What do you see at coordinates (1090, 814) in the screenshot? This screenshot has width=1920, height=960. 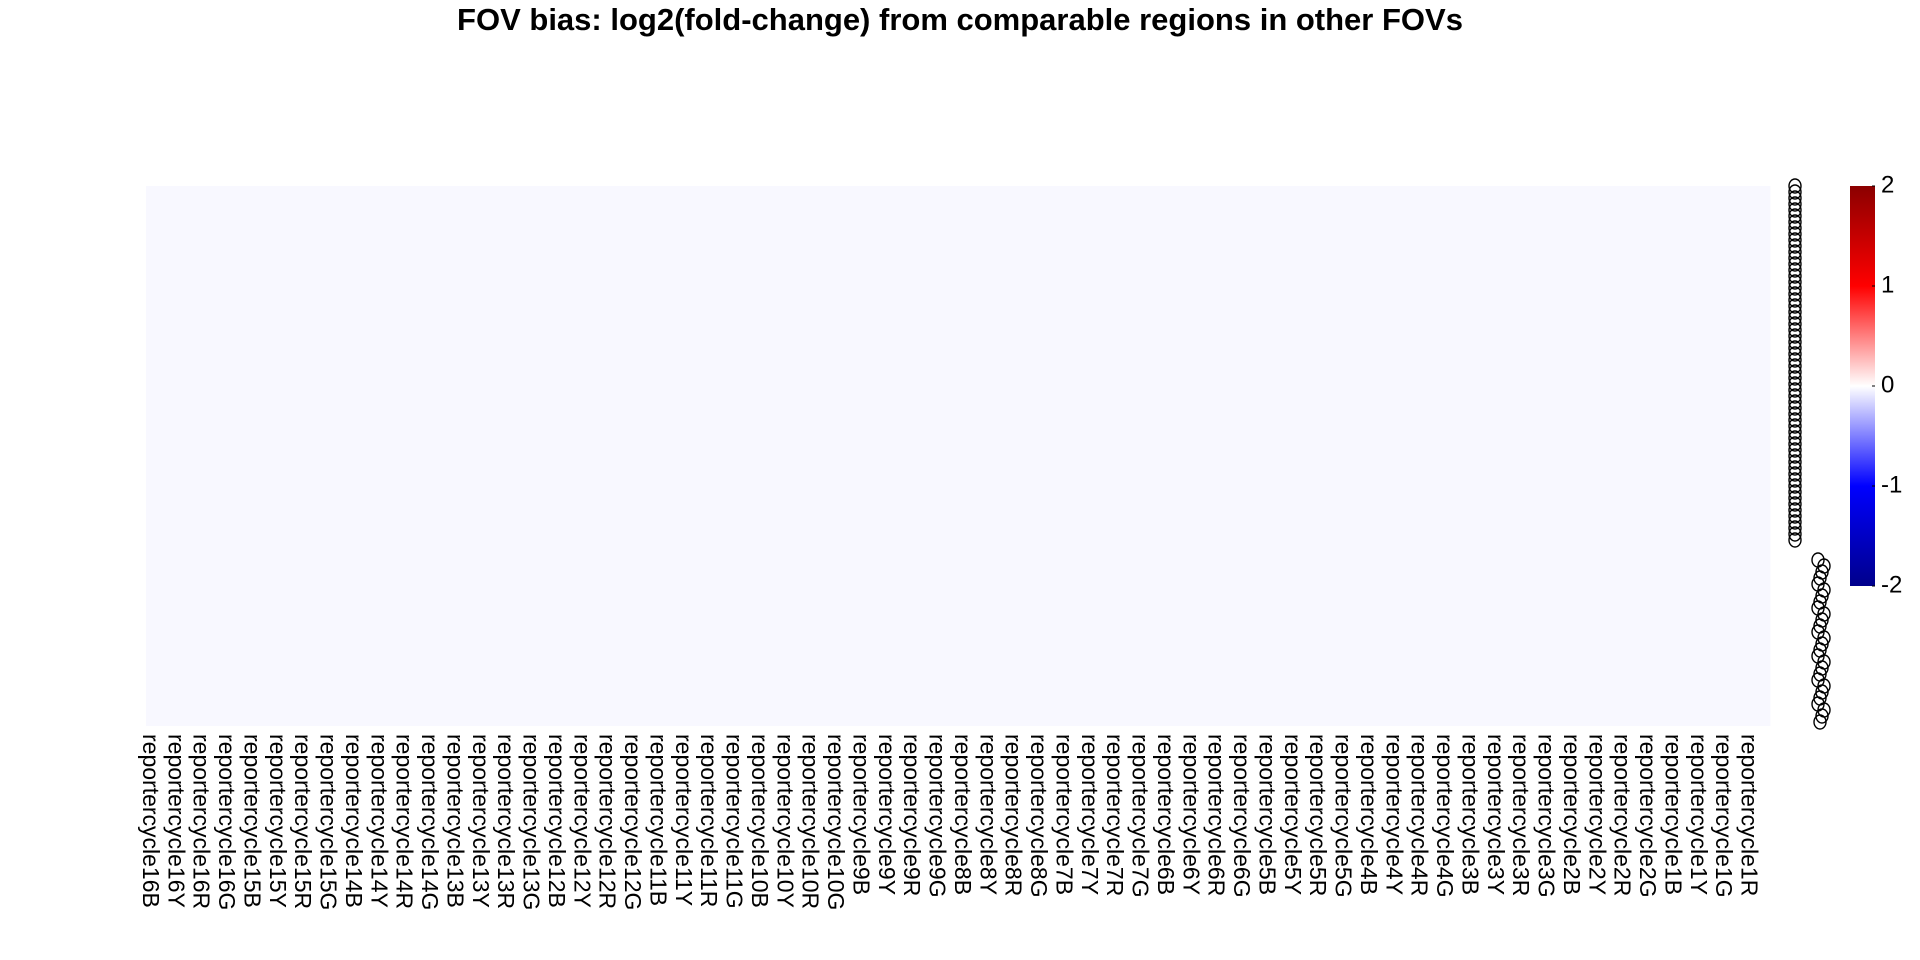 I see `column-label: reportercycle7Y` at bounding box center [1090, 814].